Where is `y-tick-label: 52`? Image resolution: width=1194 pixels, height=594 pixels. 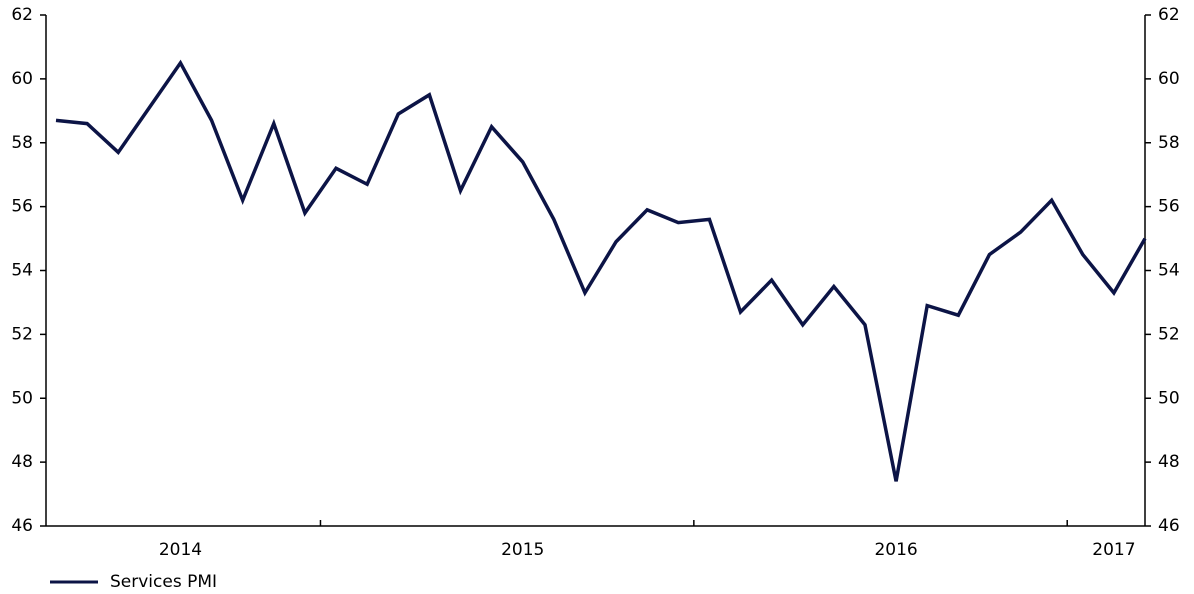
y-tick-label: 52 is located at coordinates (22, 334).